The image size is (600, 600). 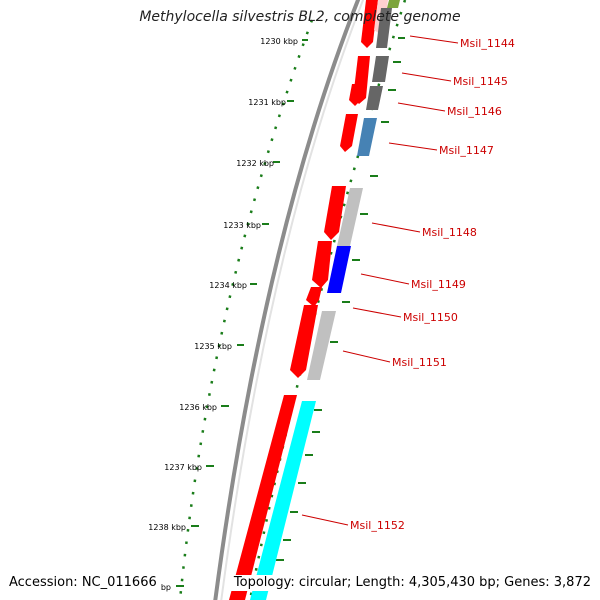 What do you see at coordinates (283, 500) in the screenshot?
I see `feature-block-cyan` at bounding box center [283, 500].